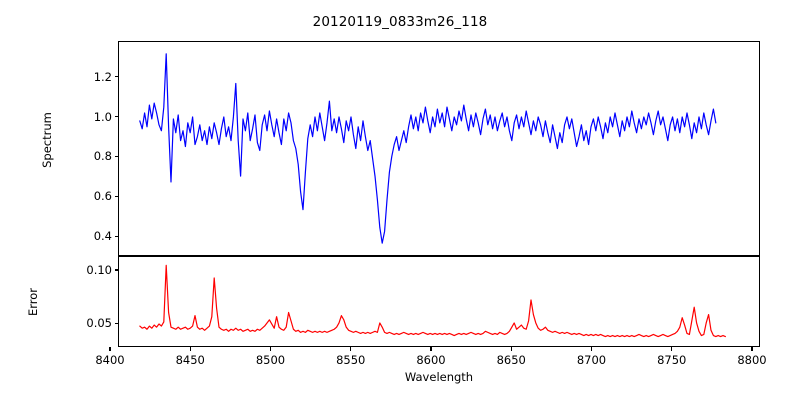 Image resolution: width=800 pixels, height=400 pixels. I want to click on y-tick-label: 0.05, so click(99, 323).